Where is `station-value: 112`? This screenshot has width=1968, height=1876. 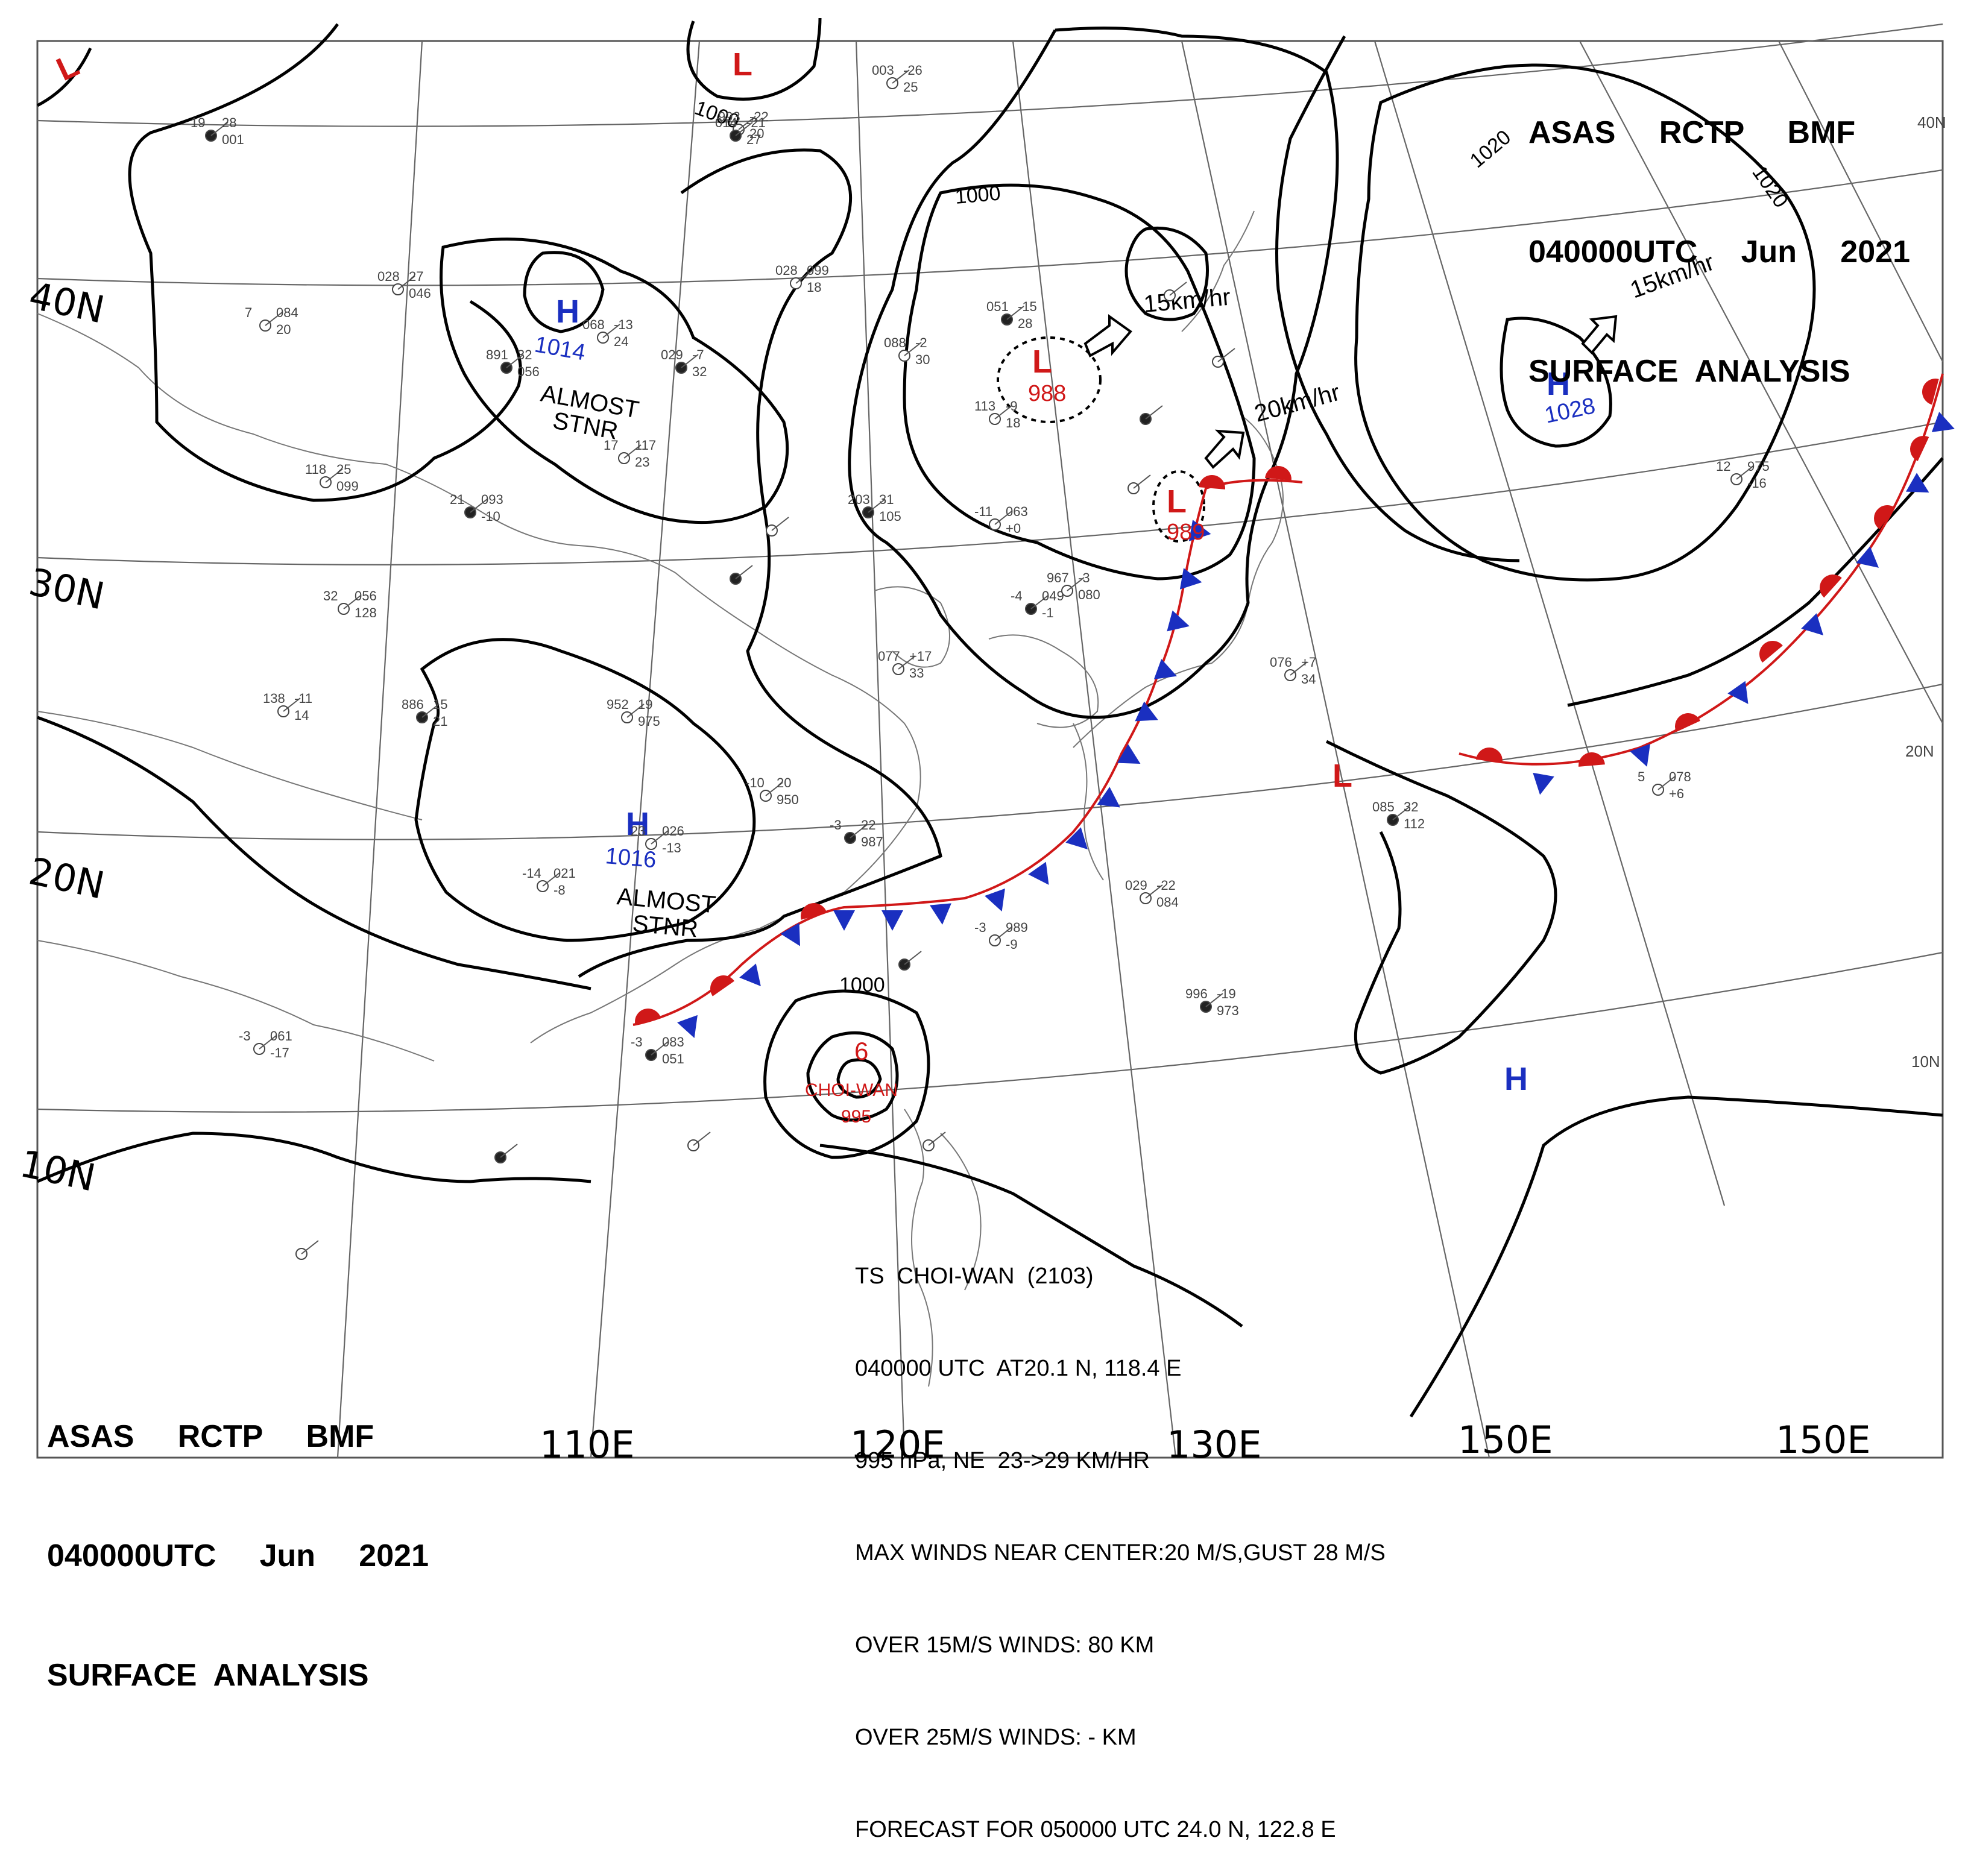 station-value: 112 is located at coordinates (1414, 823).